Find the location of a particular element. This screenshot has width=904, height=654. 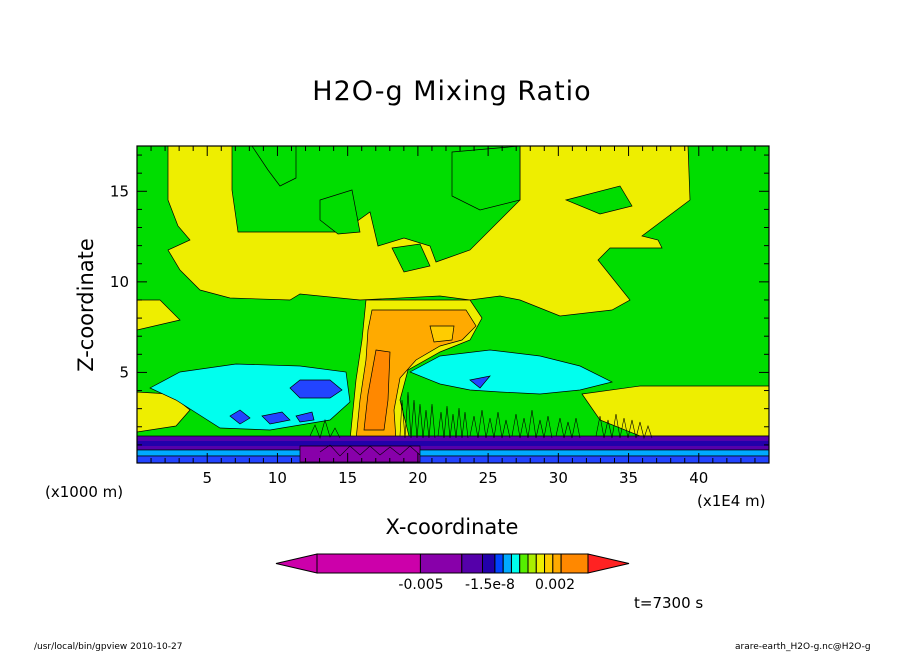

y-tick-label: 10 is located at coordinates (119, 282).